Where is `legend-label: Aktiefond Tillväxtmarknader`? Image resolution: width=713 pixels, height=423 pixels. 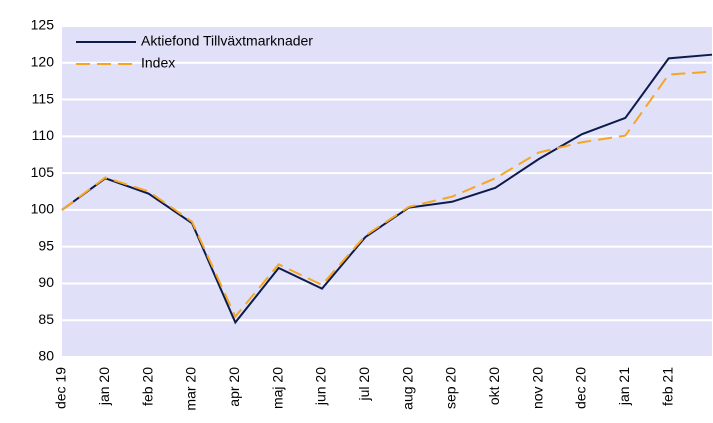
legend-label: Aktiefond Tillväxtmarknader is located at coordinates (227, 41).